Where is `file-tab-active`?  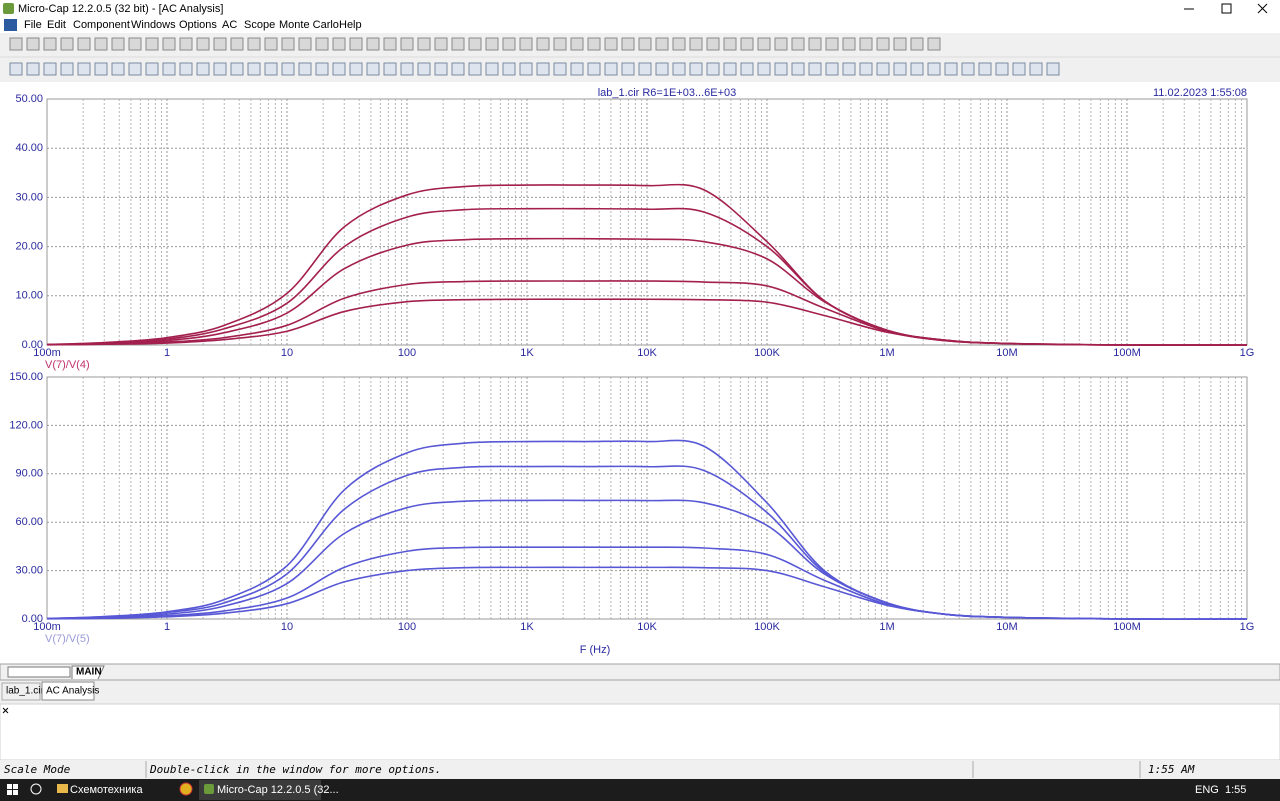 file-tab-active is located at coordinates (68, 691).